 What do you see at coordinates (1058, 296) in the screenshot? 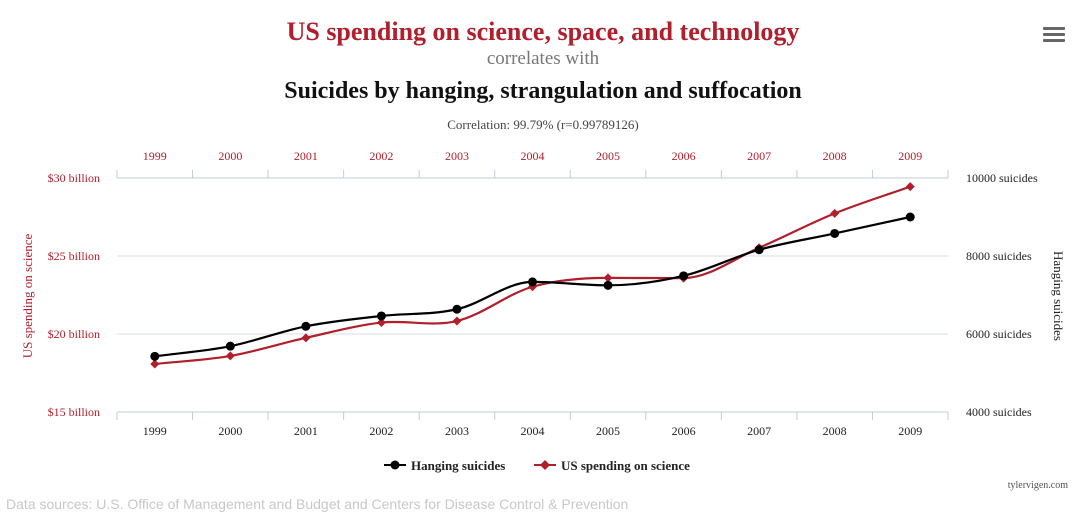
I see `right-axis-title: Hanging suicides` at bounding box center [1058, 296].